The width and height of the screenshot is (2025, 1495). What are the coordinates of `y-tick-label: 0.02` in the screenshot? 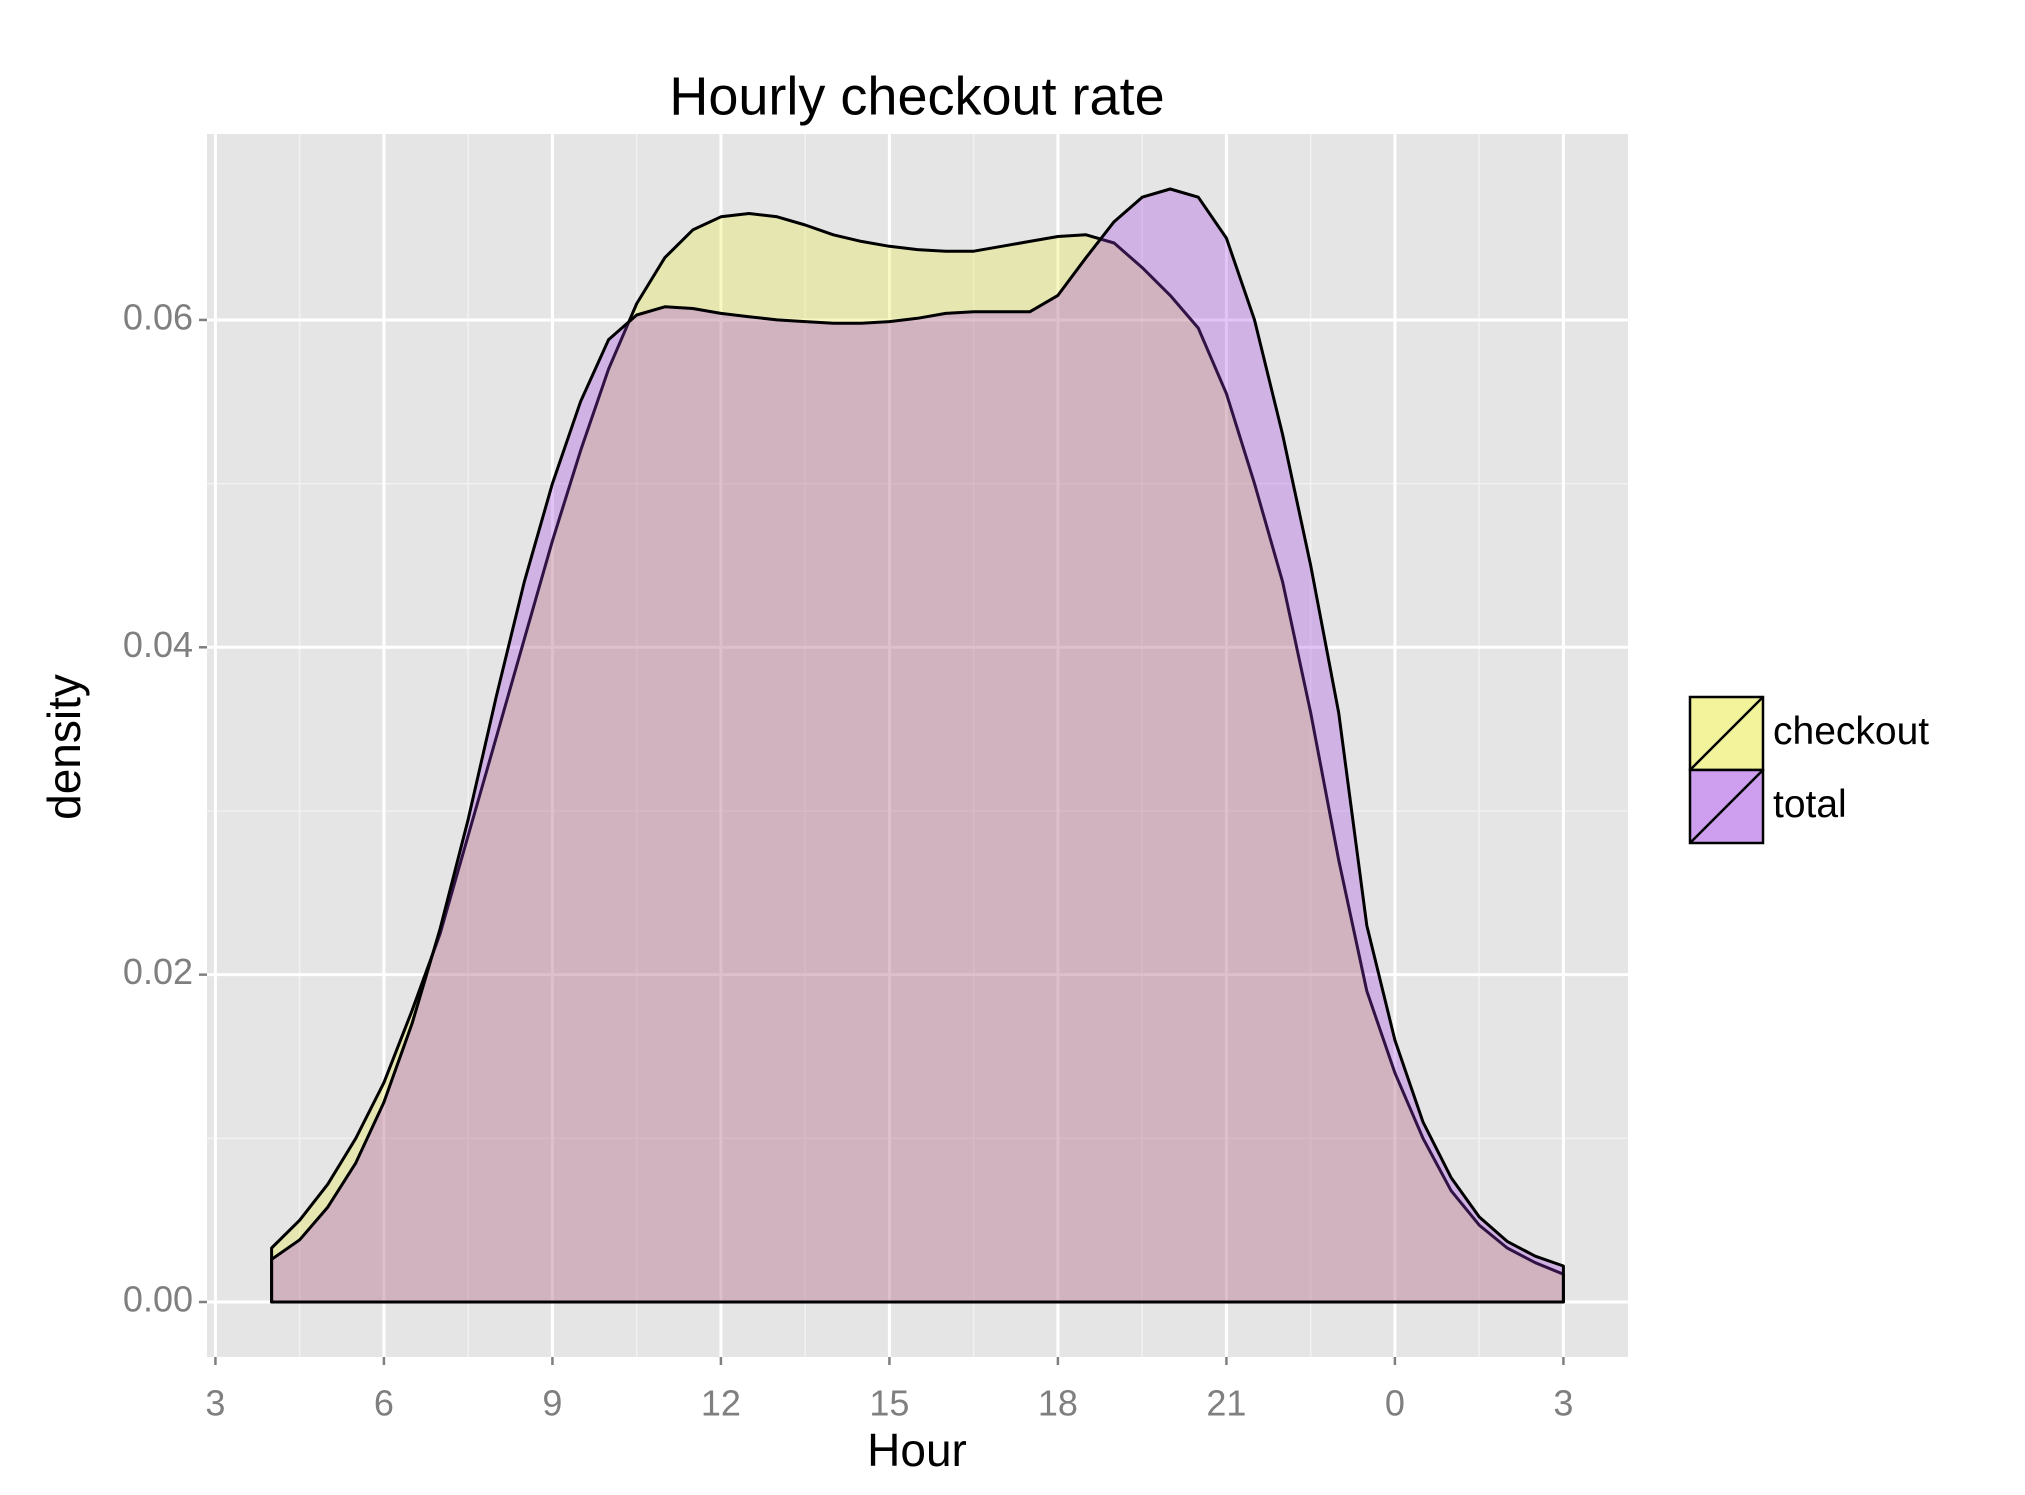 It's located at (158, 971).